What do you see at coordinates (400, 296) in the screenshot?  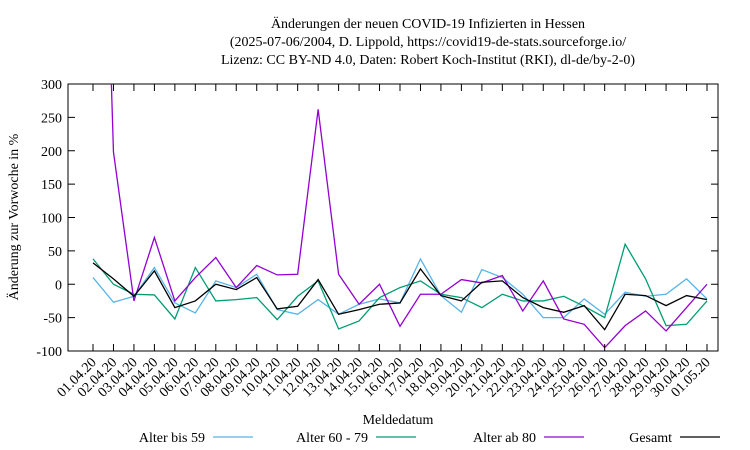 I see `series-line` at bounding box center [400, 296].